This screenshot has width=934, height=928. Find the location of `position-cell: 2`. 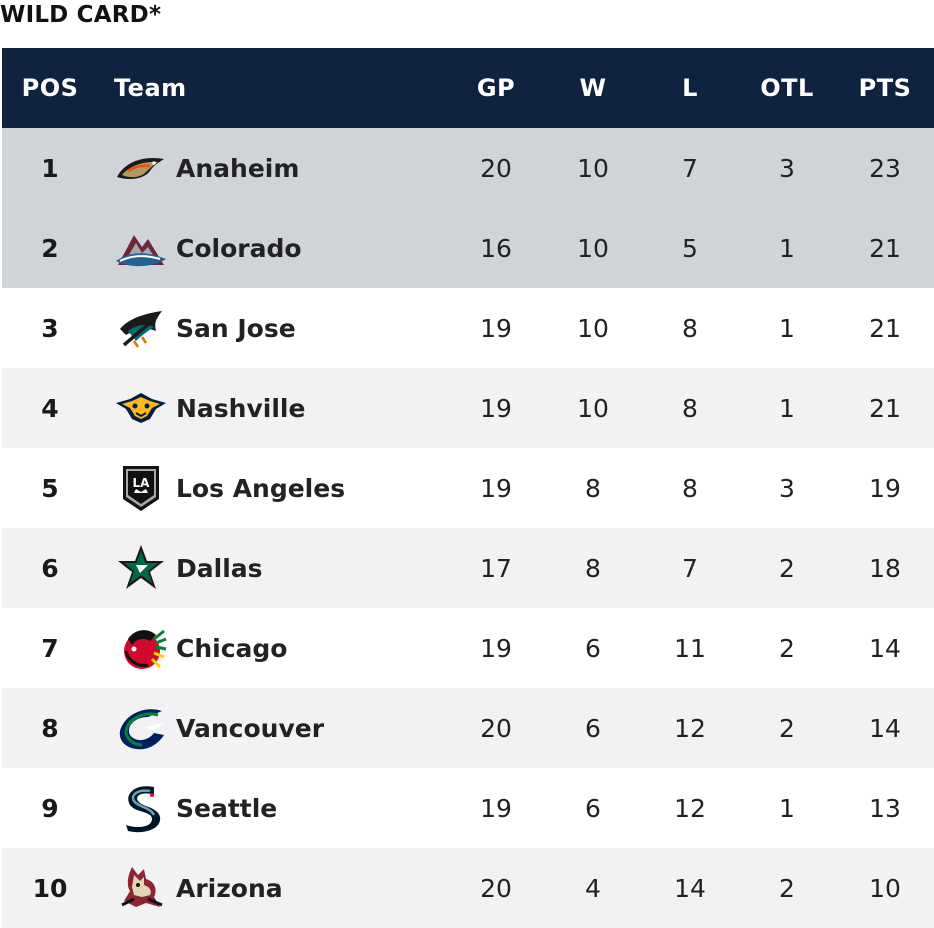

position-cell: 2 is located at coordinates (50, 248).